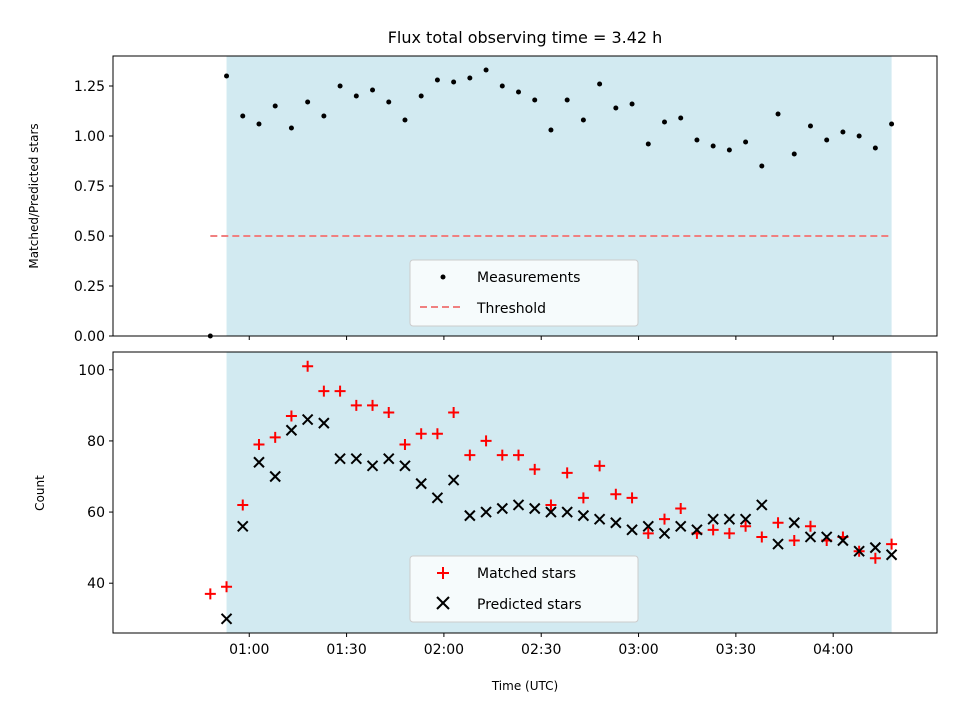 The height and width of the screenshot is (720, 960). Describe the element at coordinates (736, 650) in the screenshot. I see `bottom-x-tick-label: 03:30` at that location.